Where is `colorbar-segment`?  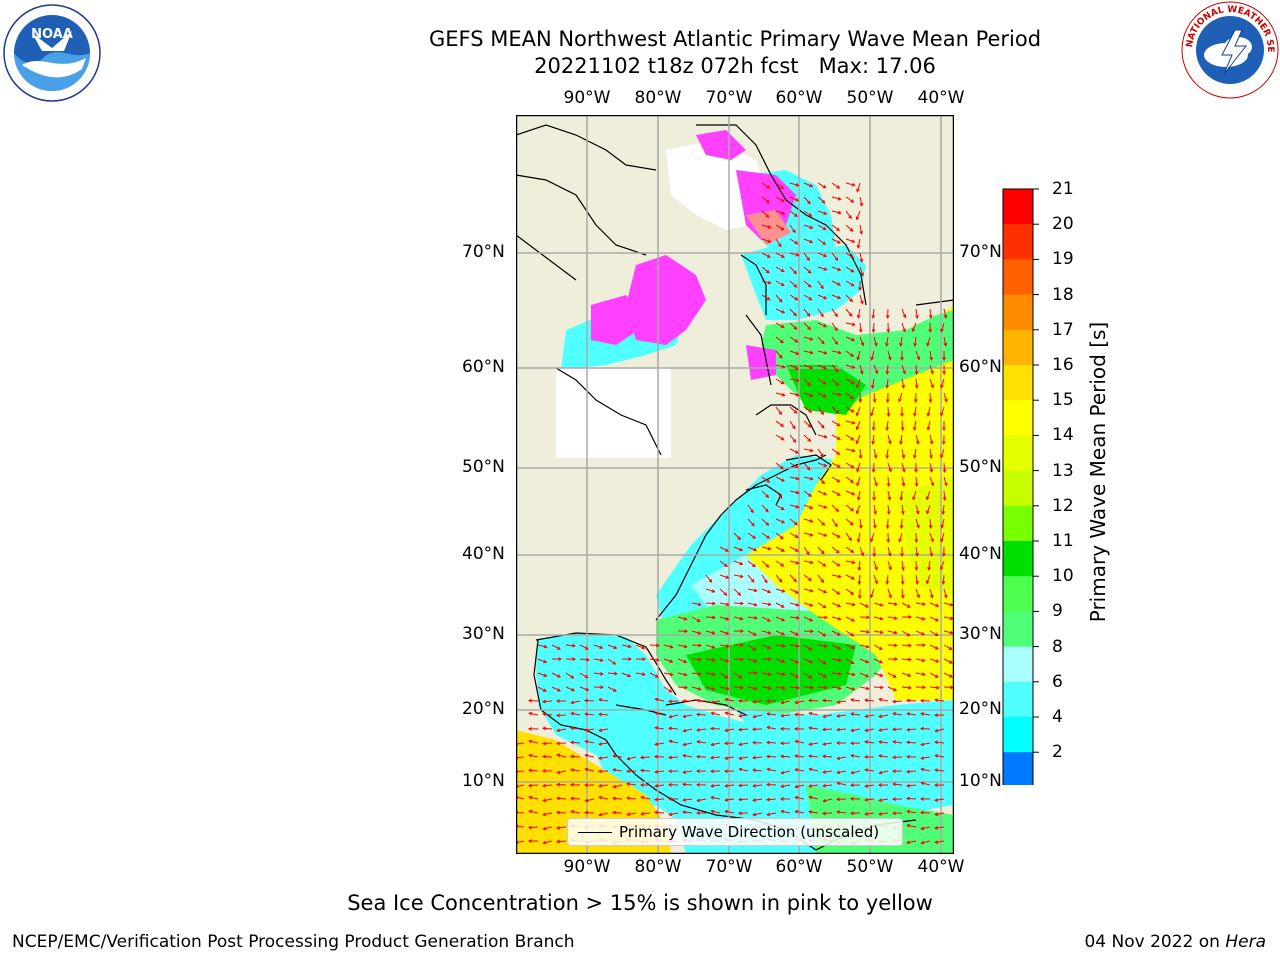
colorbar-segment is located at coordinates (1018, 277).